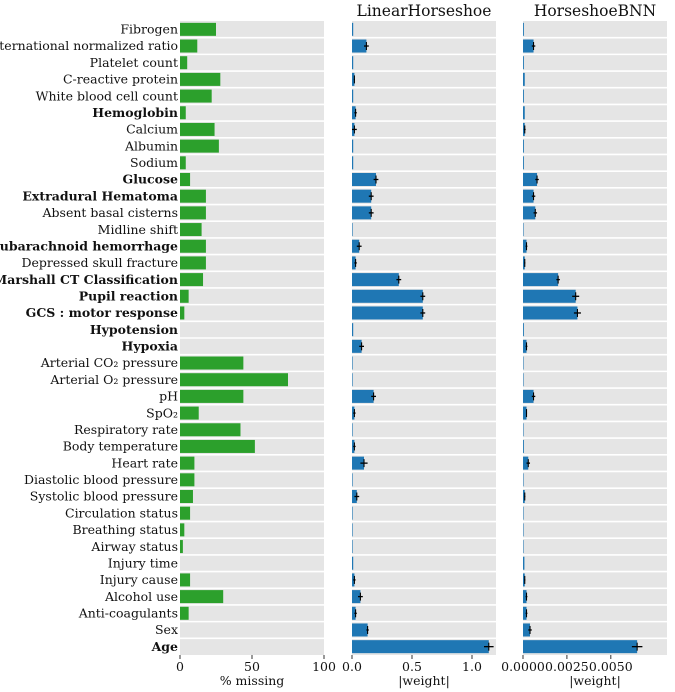 The image size is (675, 692). Describe the element at coordinates (150, 346) in the screenshot. I see `category-label: Hypoxia` at that location.